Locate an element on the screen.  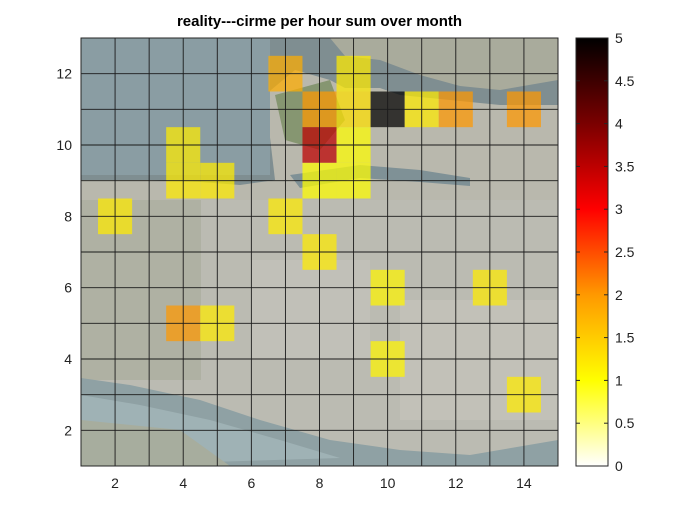
colorbar-tick-label: 3 is located at coordinates (619, 209).